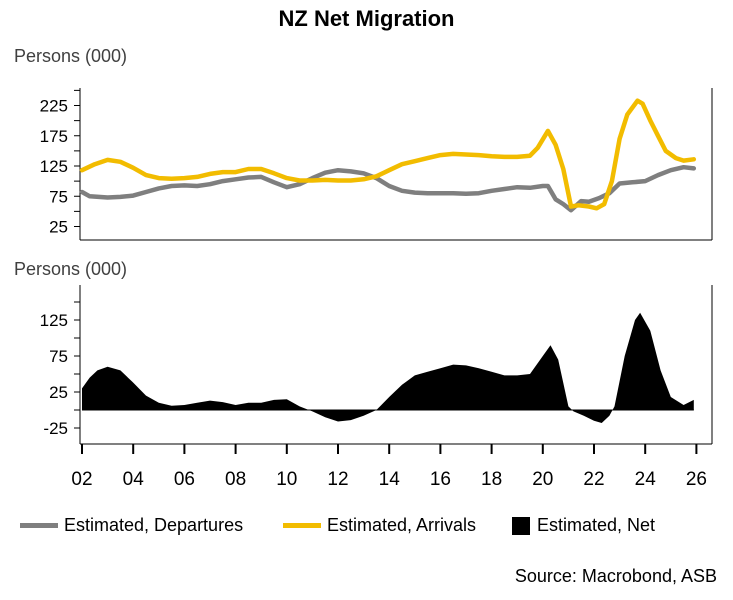 This screenshot has height=600, width=733. What do you see at coordinates (337, 479) in the screenshot?
I see `x-tick-label: 12` at bounding box center [337, 479].